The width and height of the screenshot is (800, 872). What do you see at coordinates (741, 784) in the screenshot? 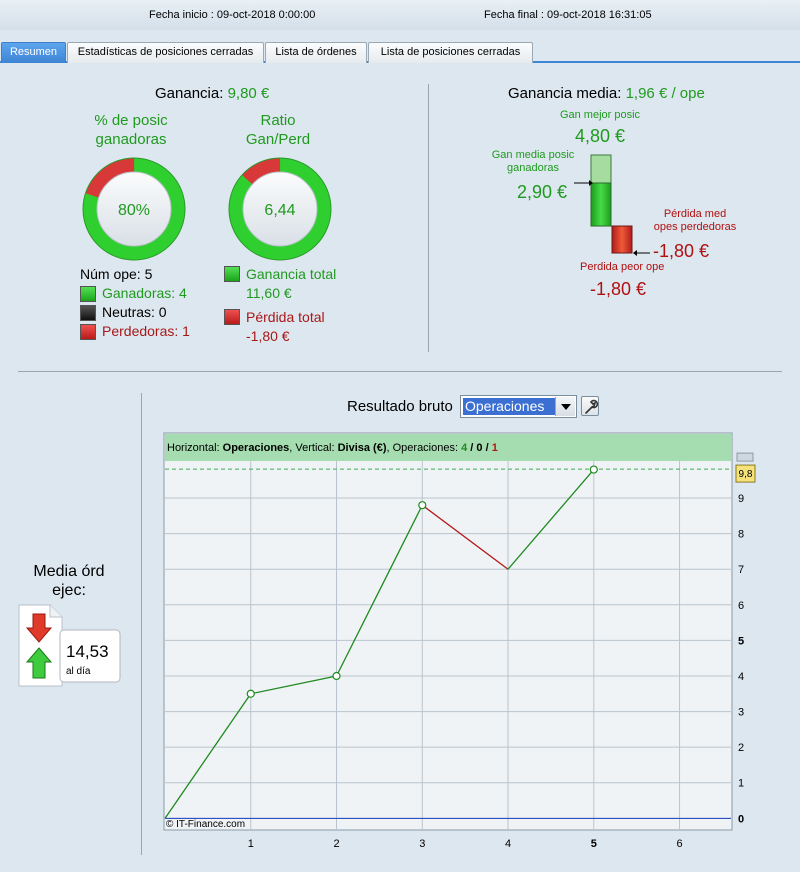
I see `y-tick-label: 1` at bounding box center [741, 784].